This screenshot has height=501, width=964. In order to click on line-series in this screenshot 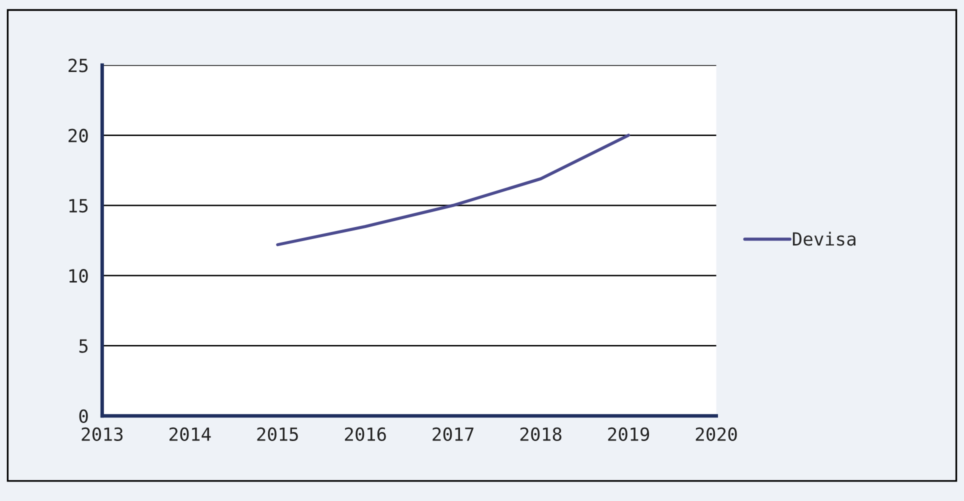, I will do `click(453, 190)`.